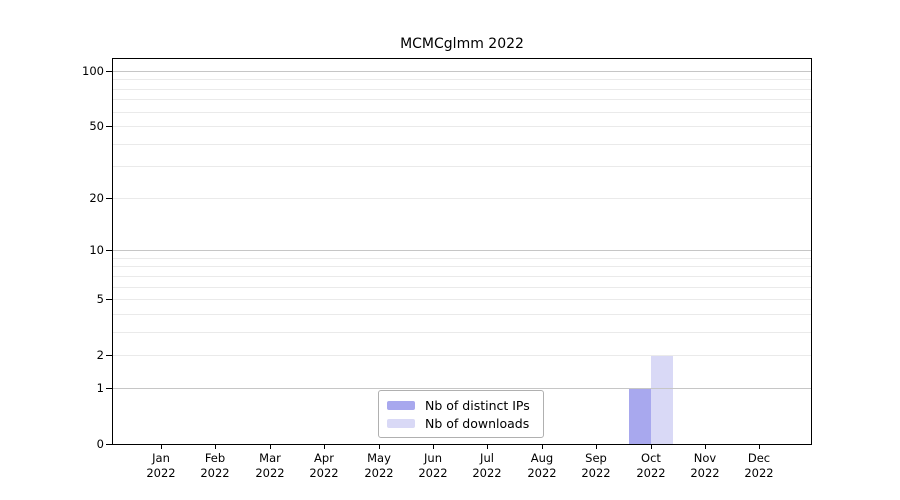 The width and height of the screenshot is (900, 500). Describe the element at coordinates (100, 355) in the screenshot. I see `y-tick-label-2: 2` at that location.